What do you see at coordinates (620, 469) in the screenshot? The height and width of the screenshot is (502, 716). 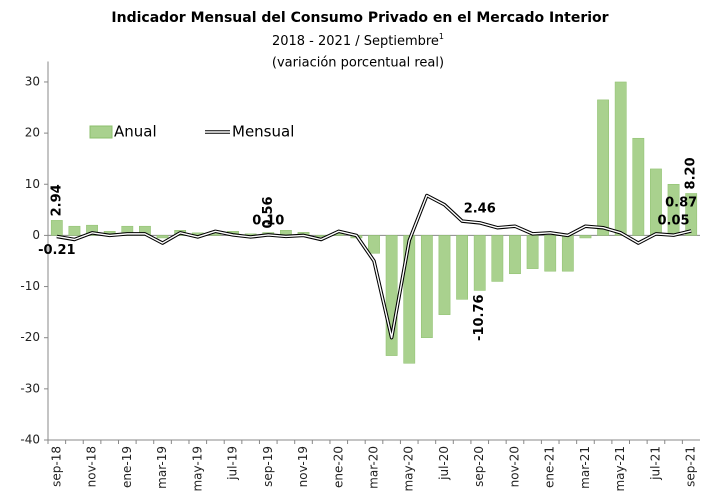 I see `x-tick-label: may-21` at bounding box center [620, 469].